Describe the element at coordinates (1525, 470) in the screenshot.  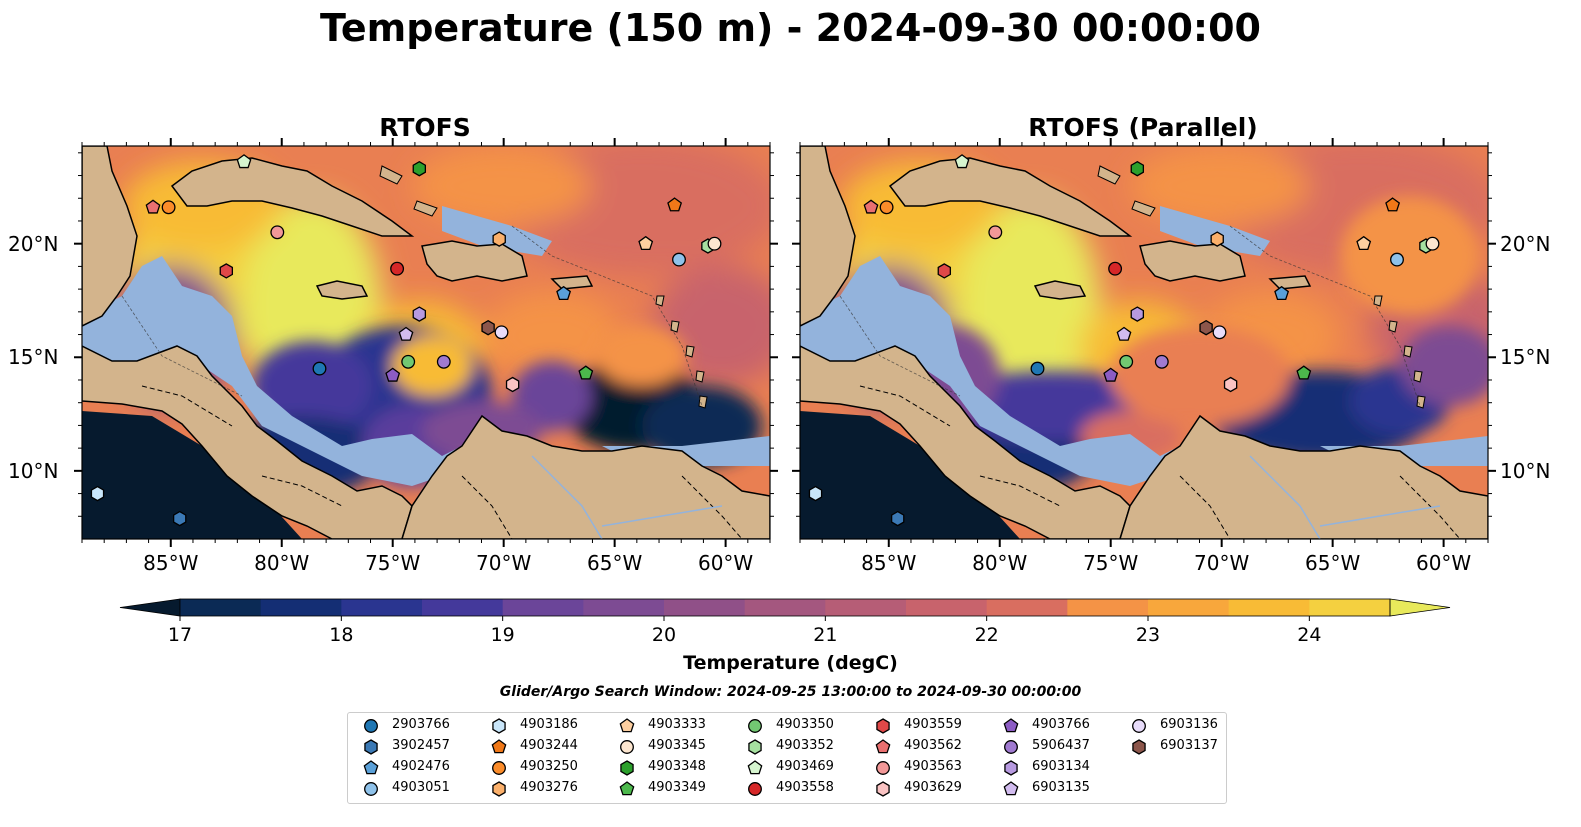
I see `lat-tick-label: 10°N` at that location.